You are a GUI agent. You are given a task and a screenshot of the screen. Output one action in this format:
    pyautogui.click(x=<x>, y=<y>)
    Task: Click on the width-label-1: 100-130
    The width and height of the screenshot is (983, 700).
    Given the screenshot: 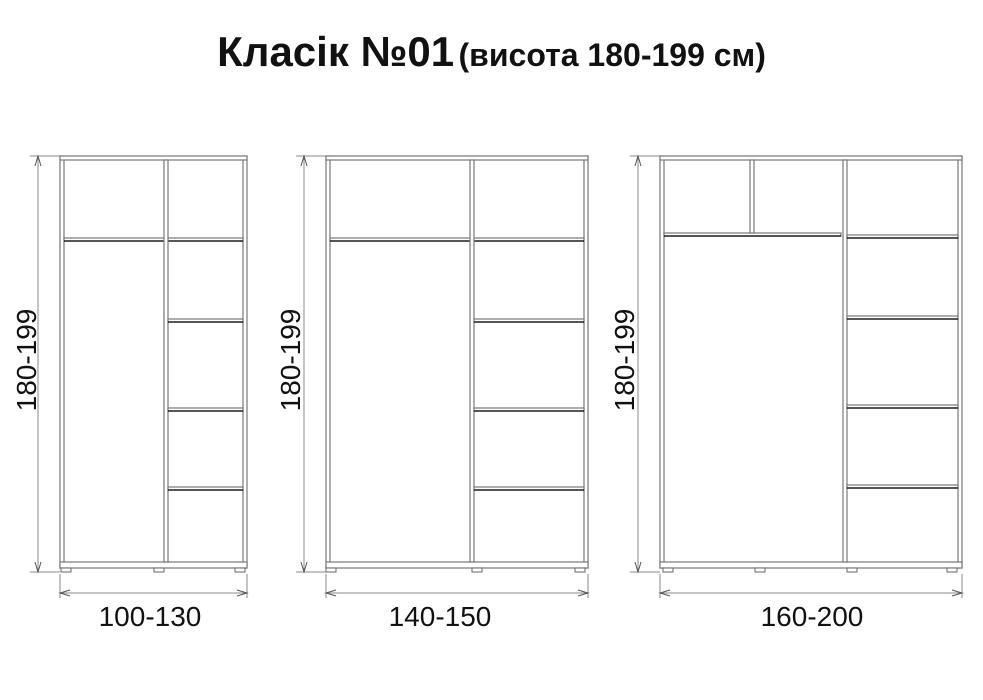 What is the action you would take?
    pyautogui.click(x=150, y=616)
    